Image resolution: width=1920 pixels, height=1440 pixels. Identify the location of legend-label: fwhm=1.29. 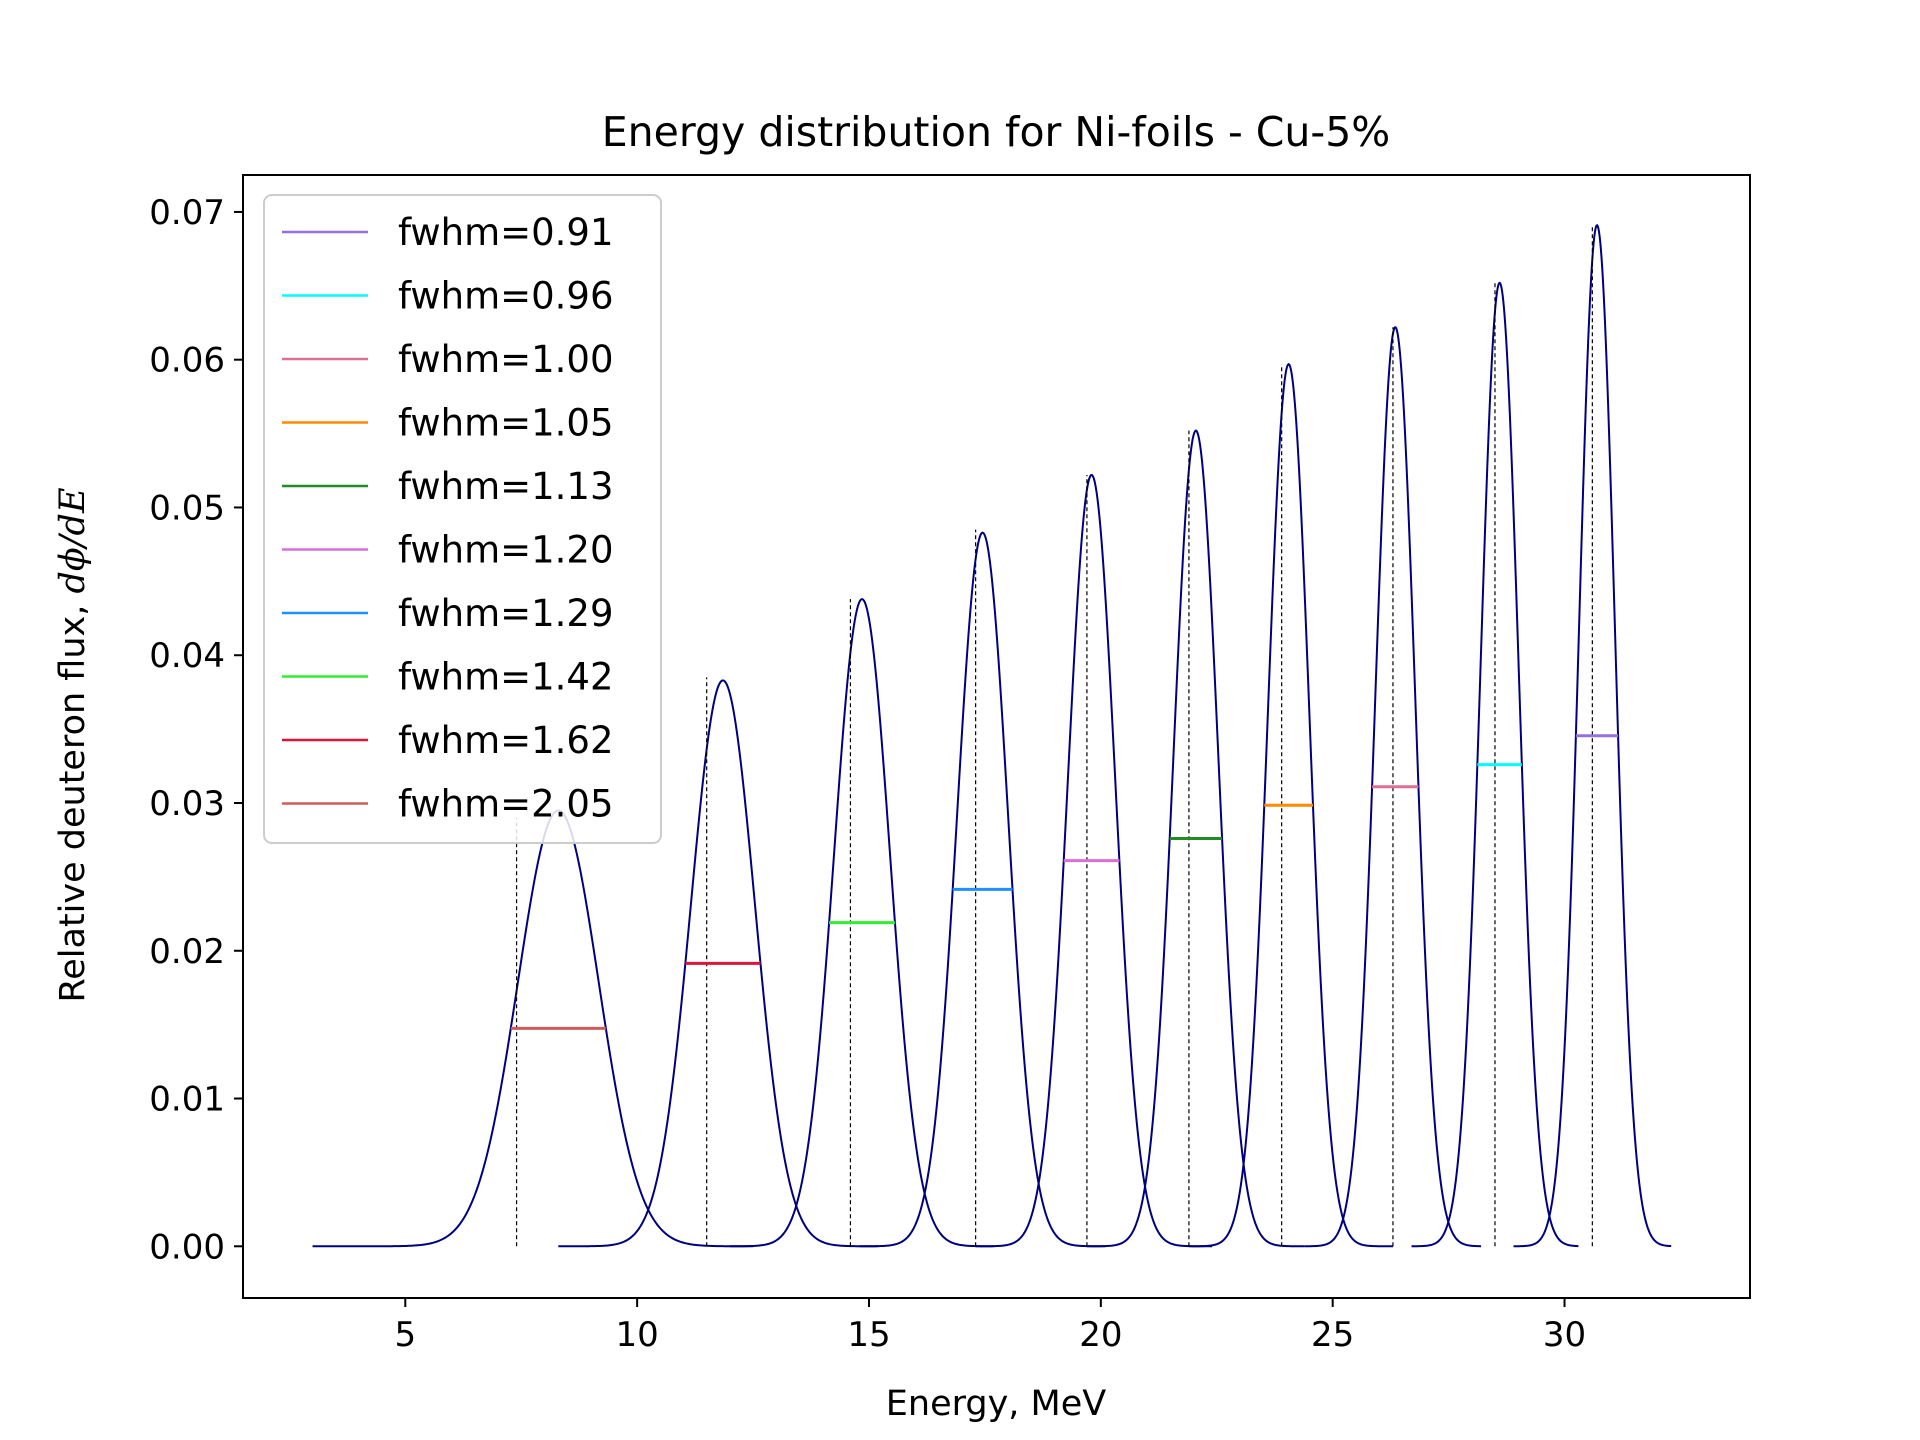
(506, 613).